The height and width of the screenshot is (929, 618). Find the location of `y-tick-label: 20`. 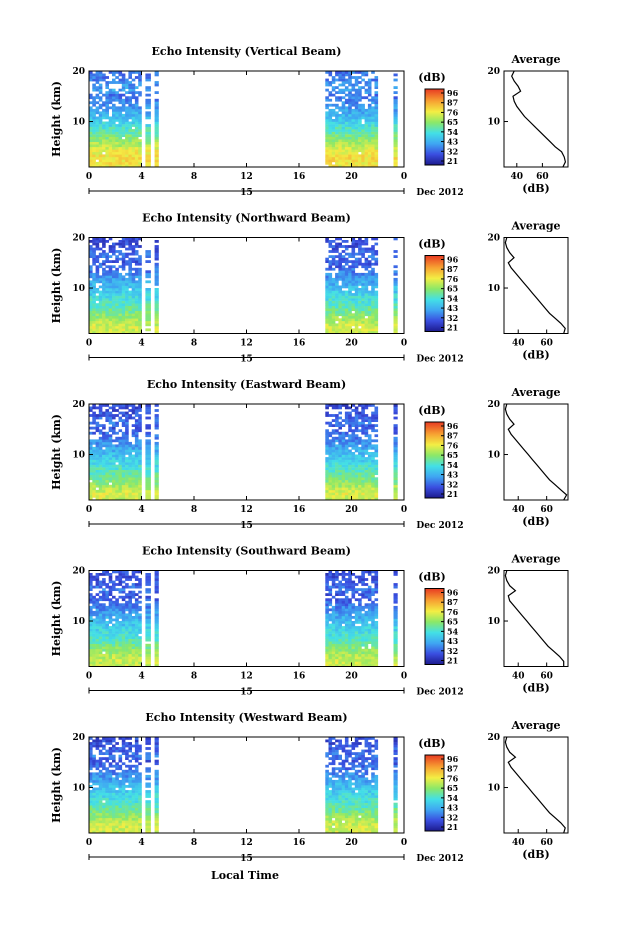

y-tick-label: 20 is located at coordinates (78, 239).